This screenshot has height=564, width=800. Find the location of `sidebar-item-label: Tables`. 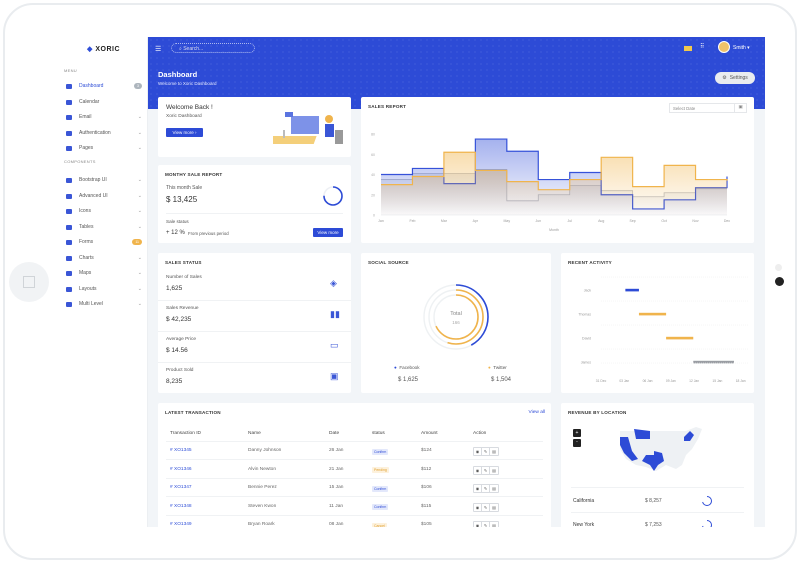

sidebar-item-label: Tables is located at coordinates (86, 227).